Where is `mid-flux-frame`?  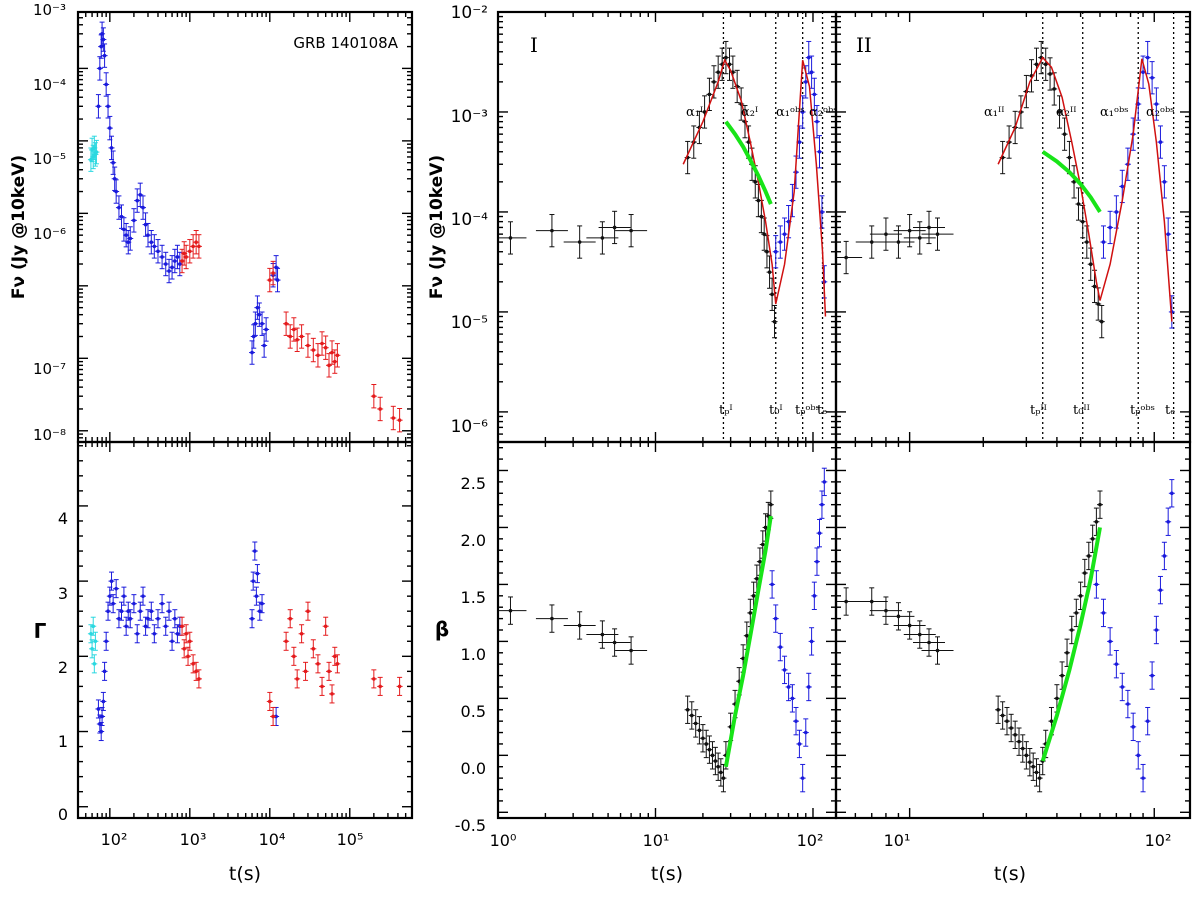
mid-flux-frame is located at coordinates (667, 227).